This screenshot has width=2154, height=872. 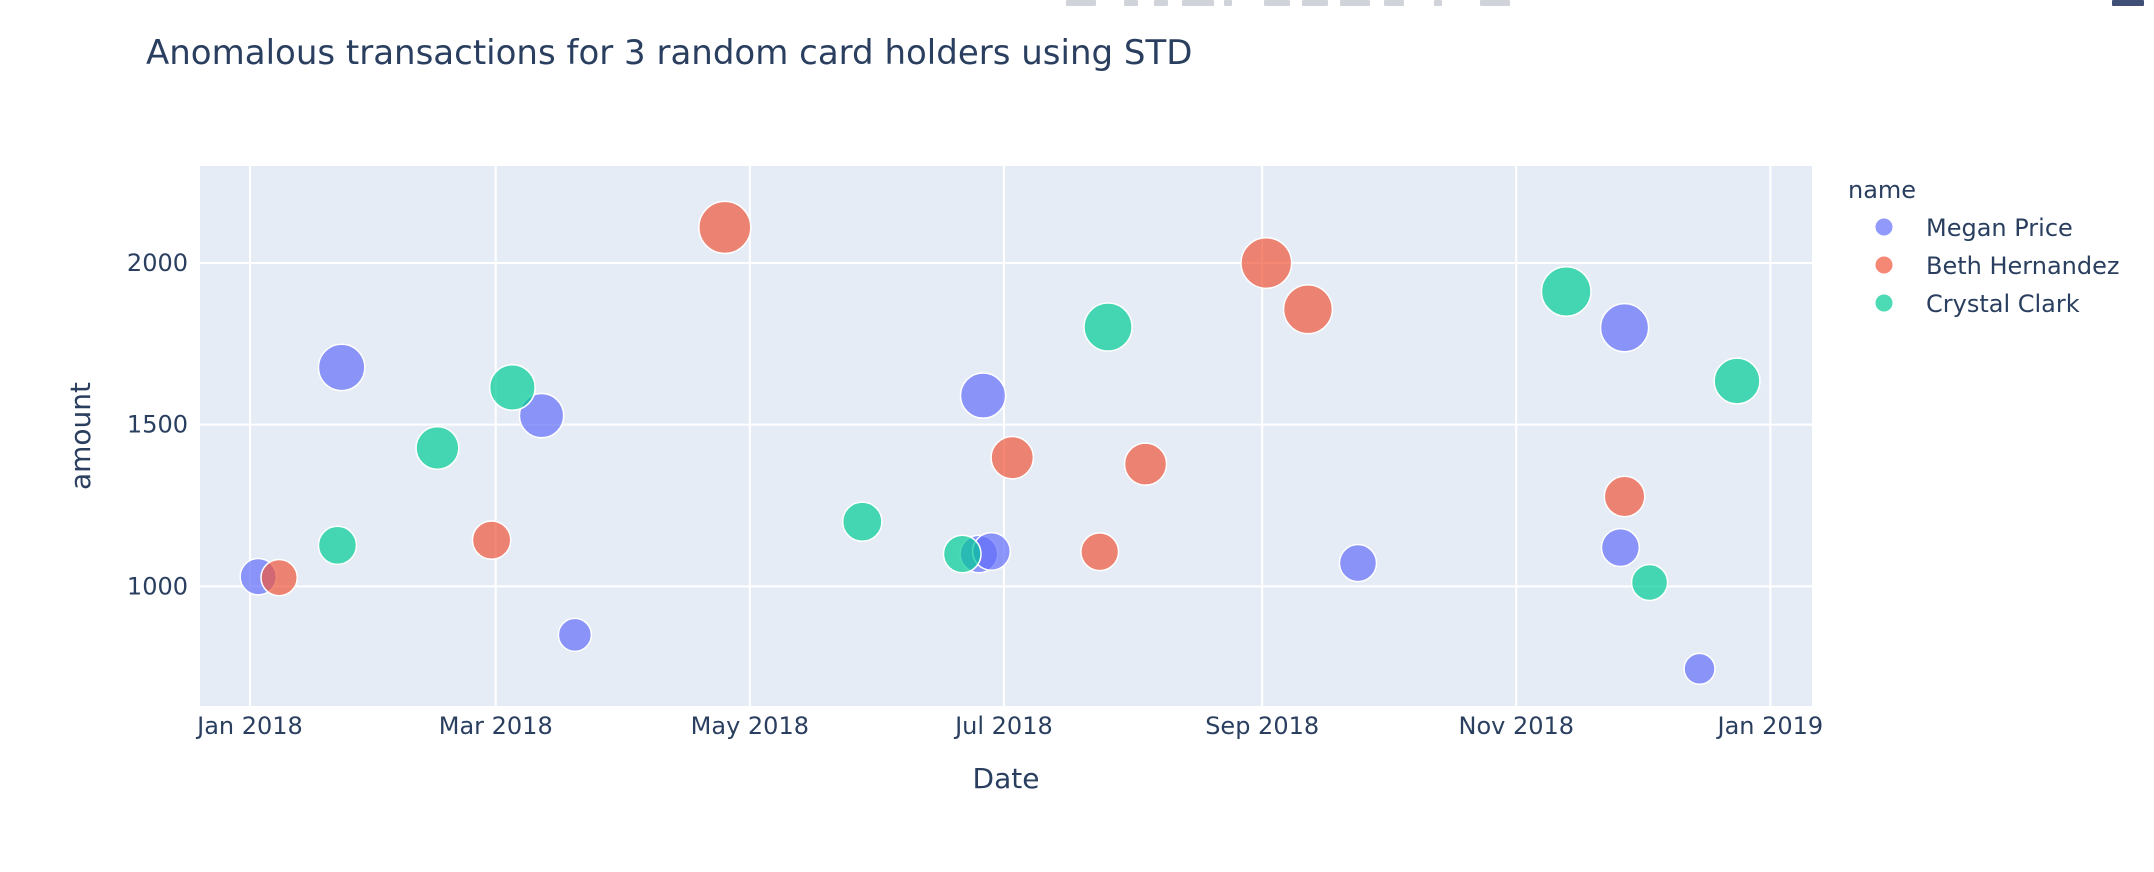 What do you see at coordinates (1006, 778) in the screenshot?
I see `x-axis-label: Date` at bounding box center [1006, 778].